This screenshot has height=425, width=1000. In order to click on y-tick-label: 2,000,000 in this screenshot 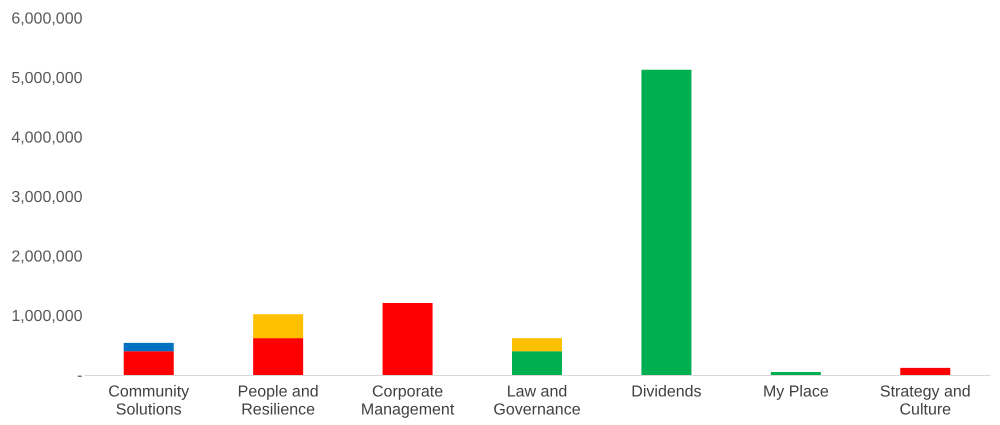, I will do `click(47, 257)`.